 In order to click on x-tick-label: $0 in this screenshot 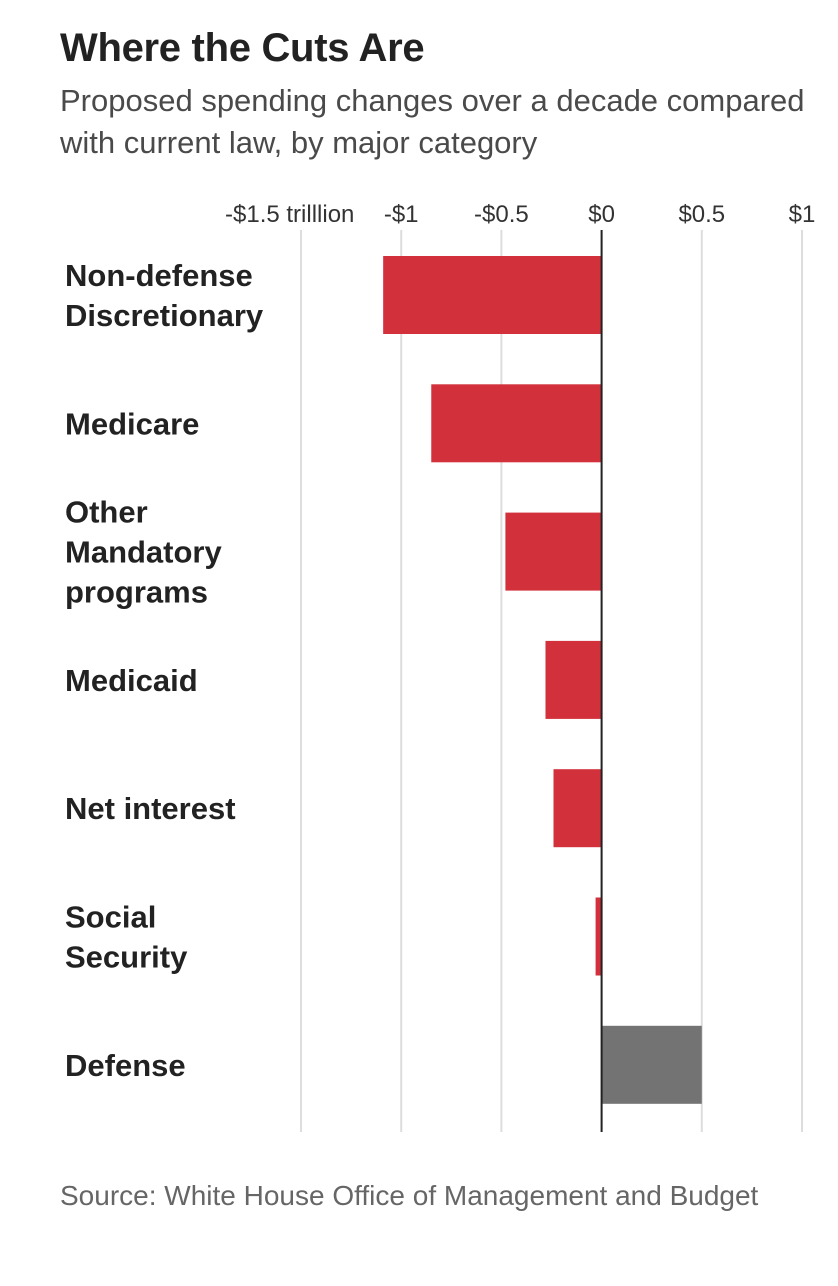, I will do `click(601, 214)`.